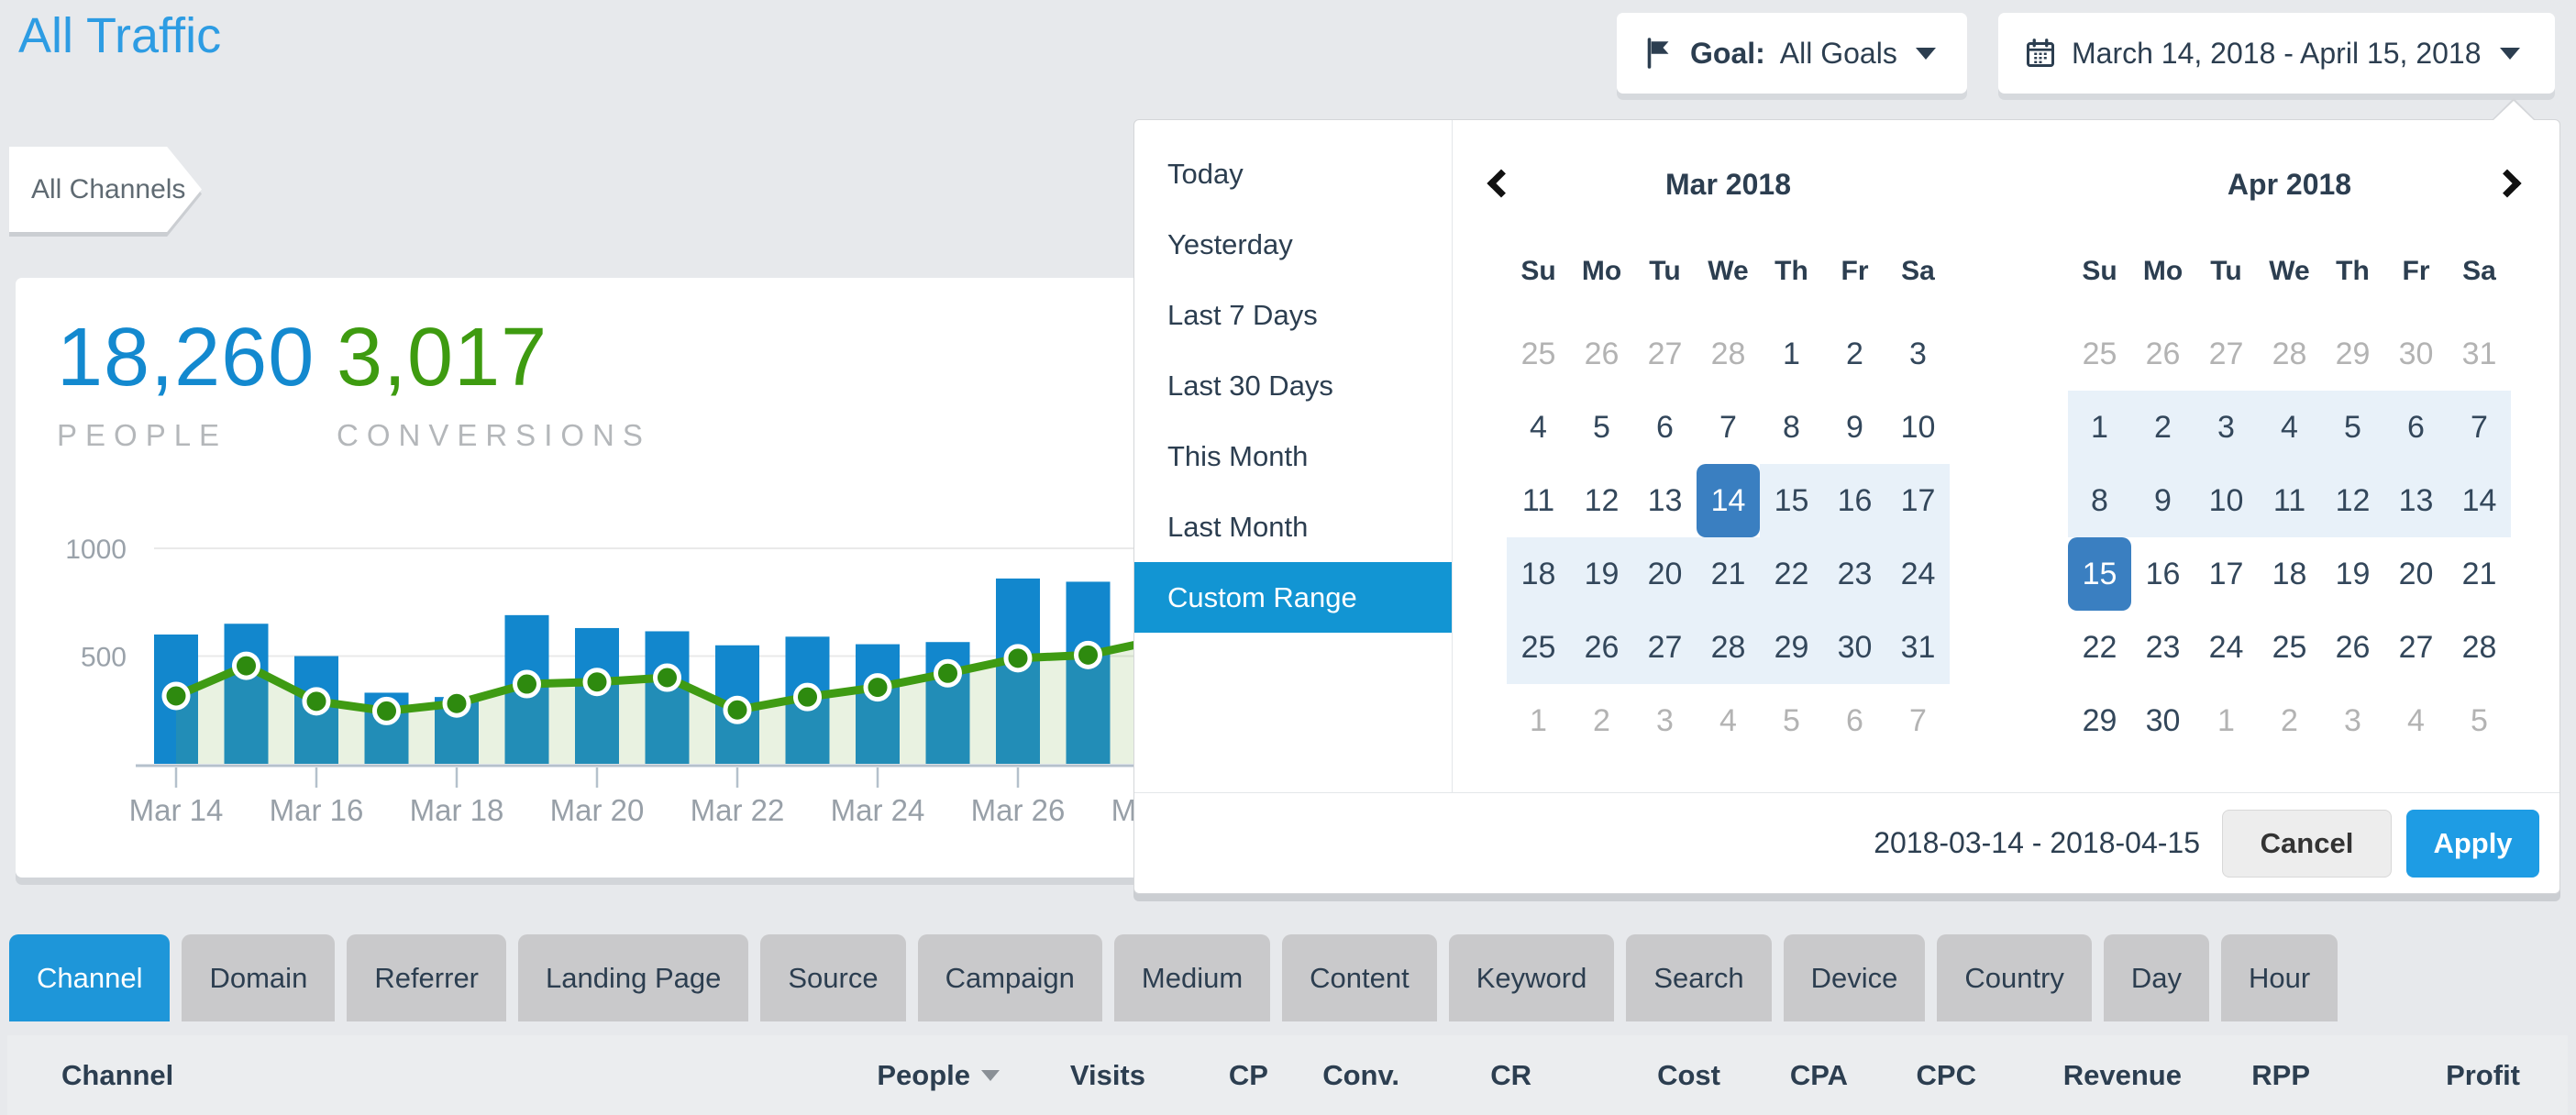  Describe the element at coordinates (938, 1075) in the screenshot. I see `column-header-people: People` at that location.